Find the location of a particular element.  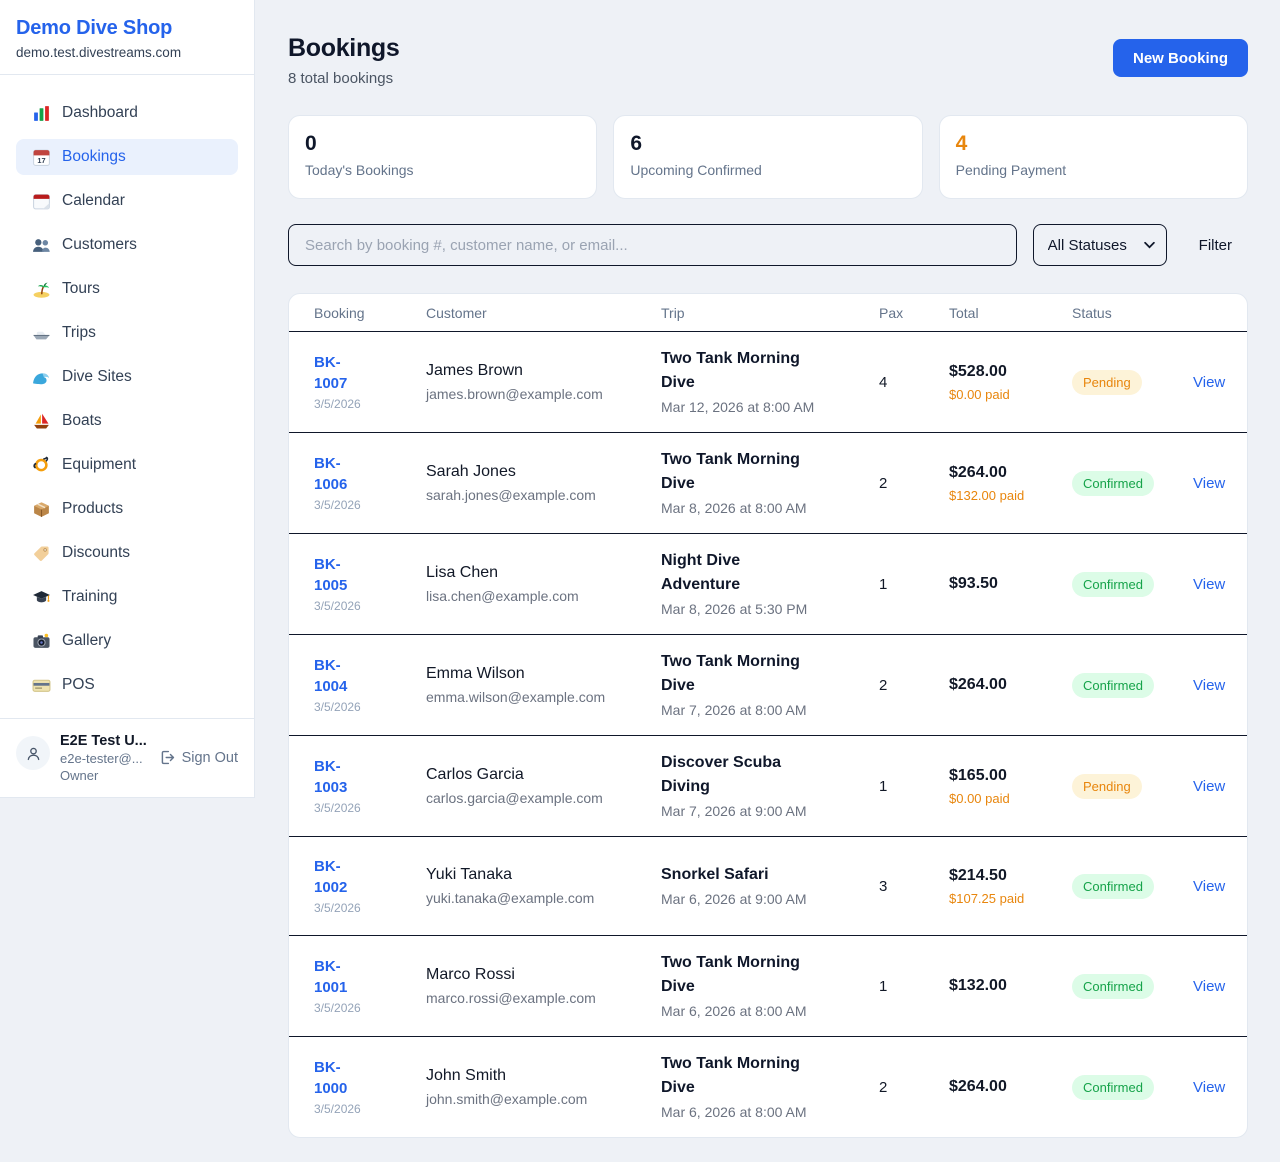

pax-cell: 3 is located at coordinates (914, 886).